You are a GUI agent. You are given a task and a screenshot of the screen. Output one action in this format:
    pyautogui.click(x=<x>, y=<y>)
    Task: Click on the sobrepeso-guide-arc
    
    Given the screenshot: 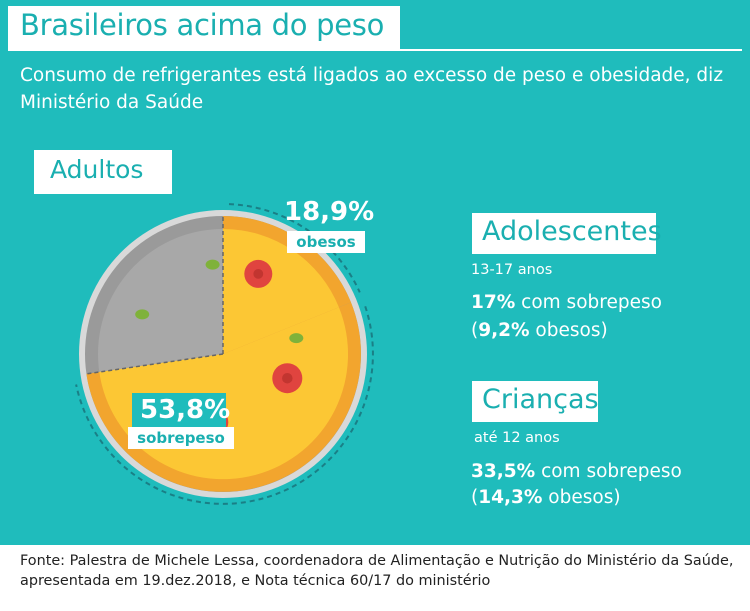 What is the action you would take?
    pyautogui.click(x=224, y=405)
    